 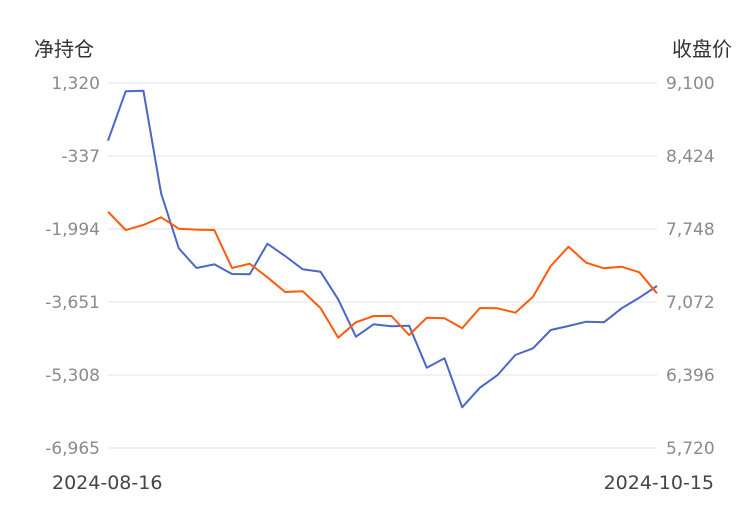 What do you see at coordinates (690, 230) in the screenshot?
I see `right-tick-label: 7,748` at bounding box center [690, 230].